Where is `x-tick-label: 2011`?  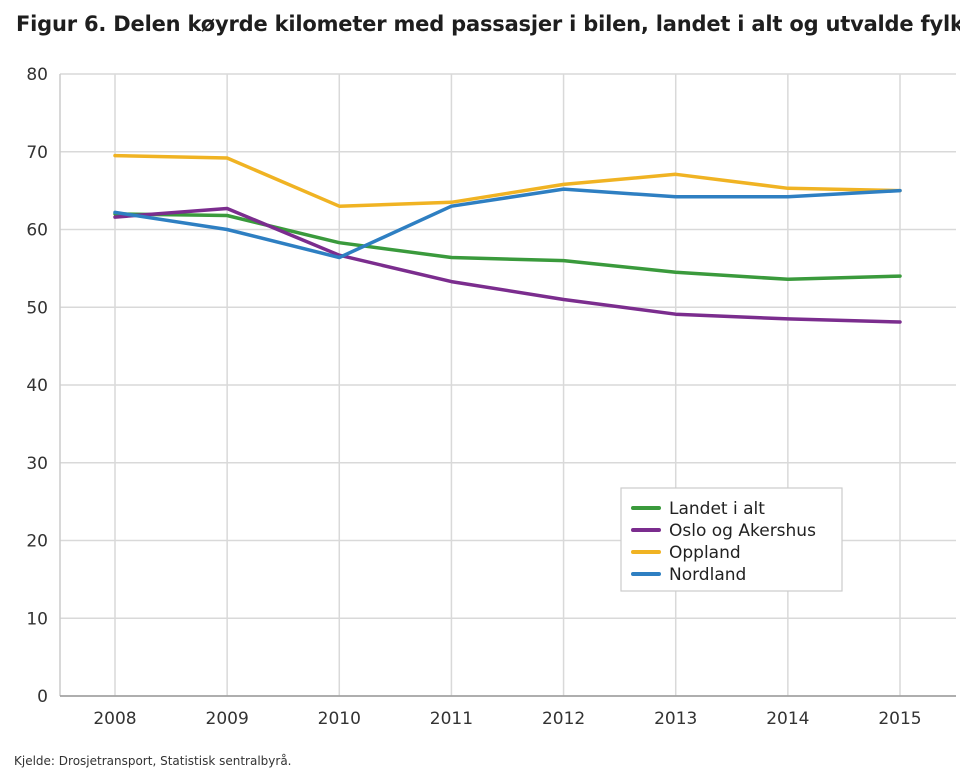
x-tick-label: 2011 is located at coordinates (451, 719).